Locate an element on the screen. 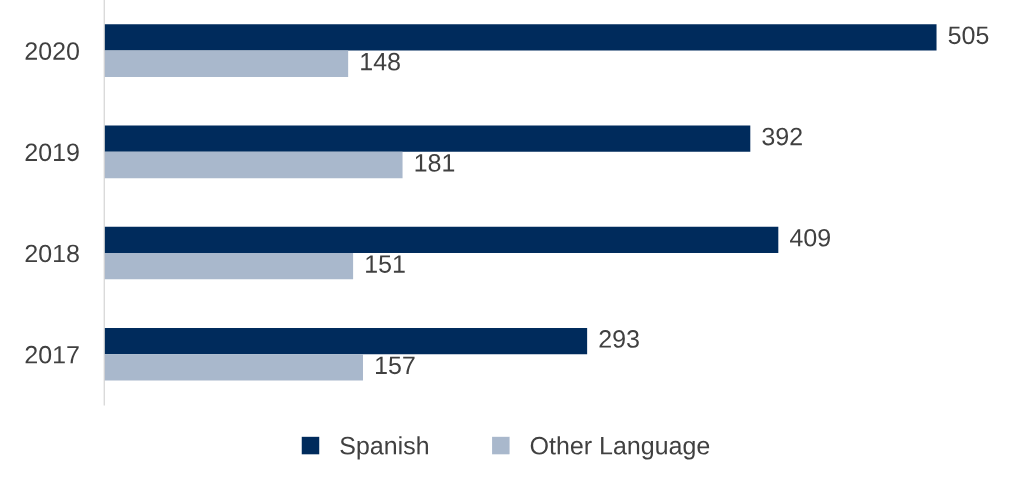  data-label: 409 is located at coordinates (810, 237).